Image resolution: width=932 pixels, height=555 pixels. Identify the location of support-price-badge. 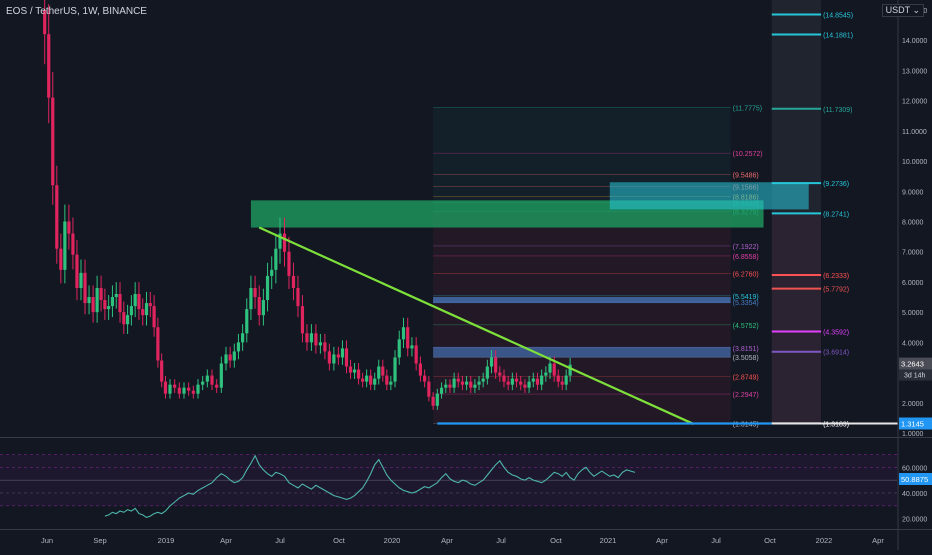
(915, 423).